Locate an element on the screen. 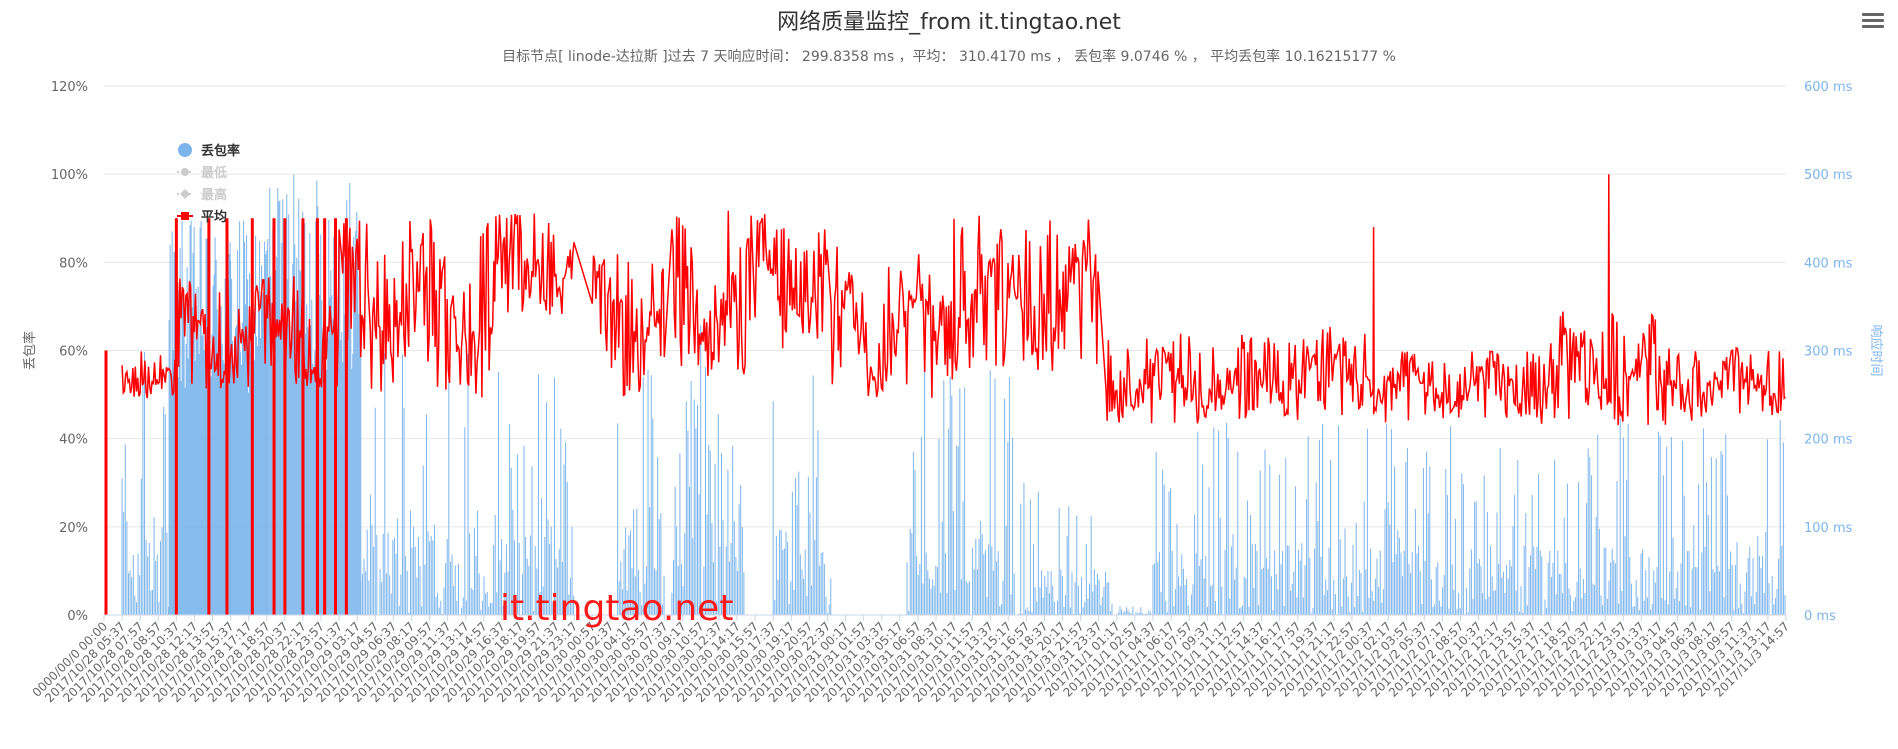 Image resolution: width=1898 pixels, height=749 pixels. y-tick-right: 500 ms is located at coordinates (1828, 175).